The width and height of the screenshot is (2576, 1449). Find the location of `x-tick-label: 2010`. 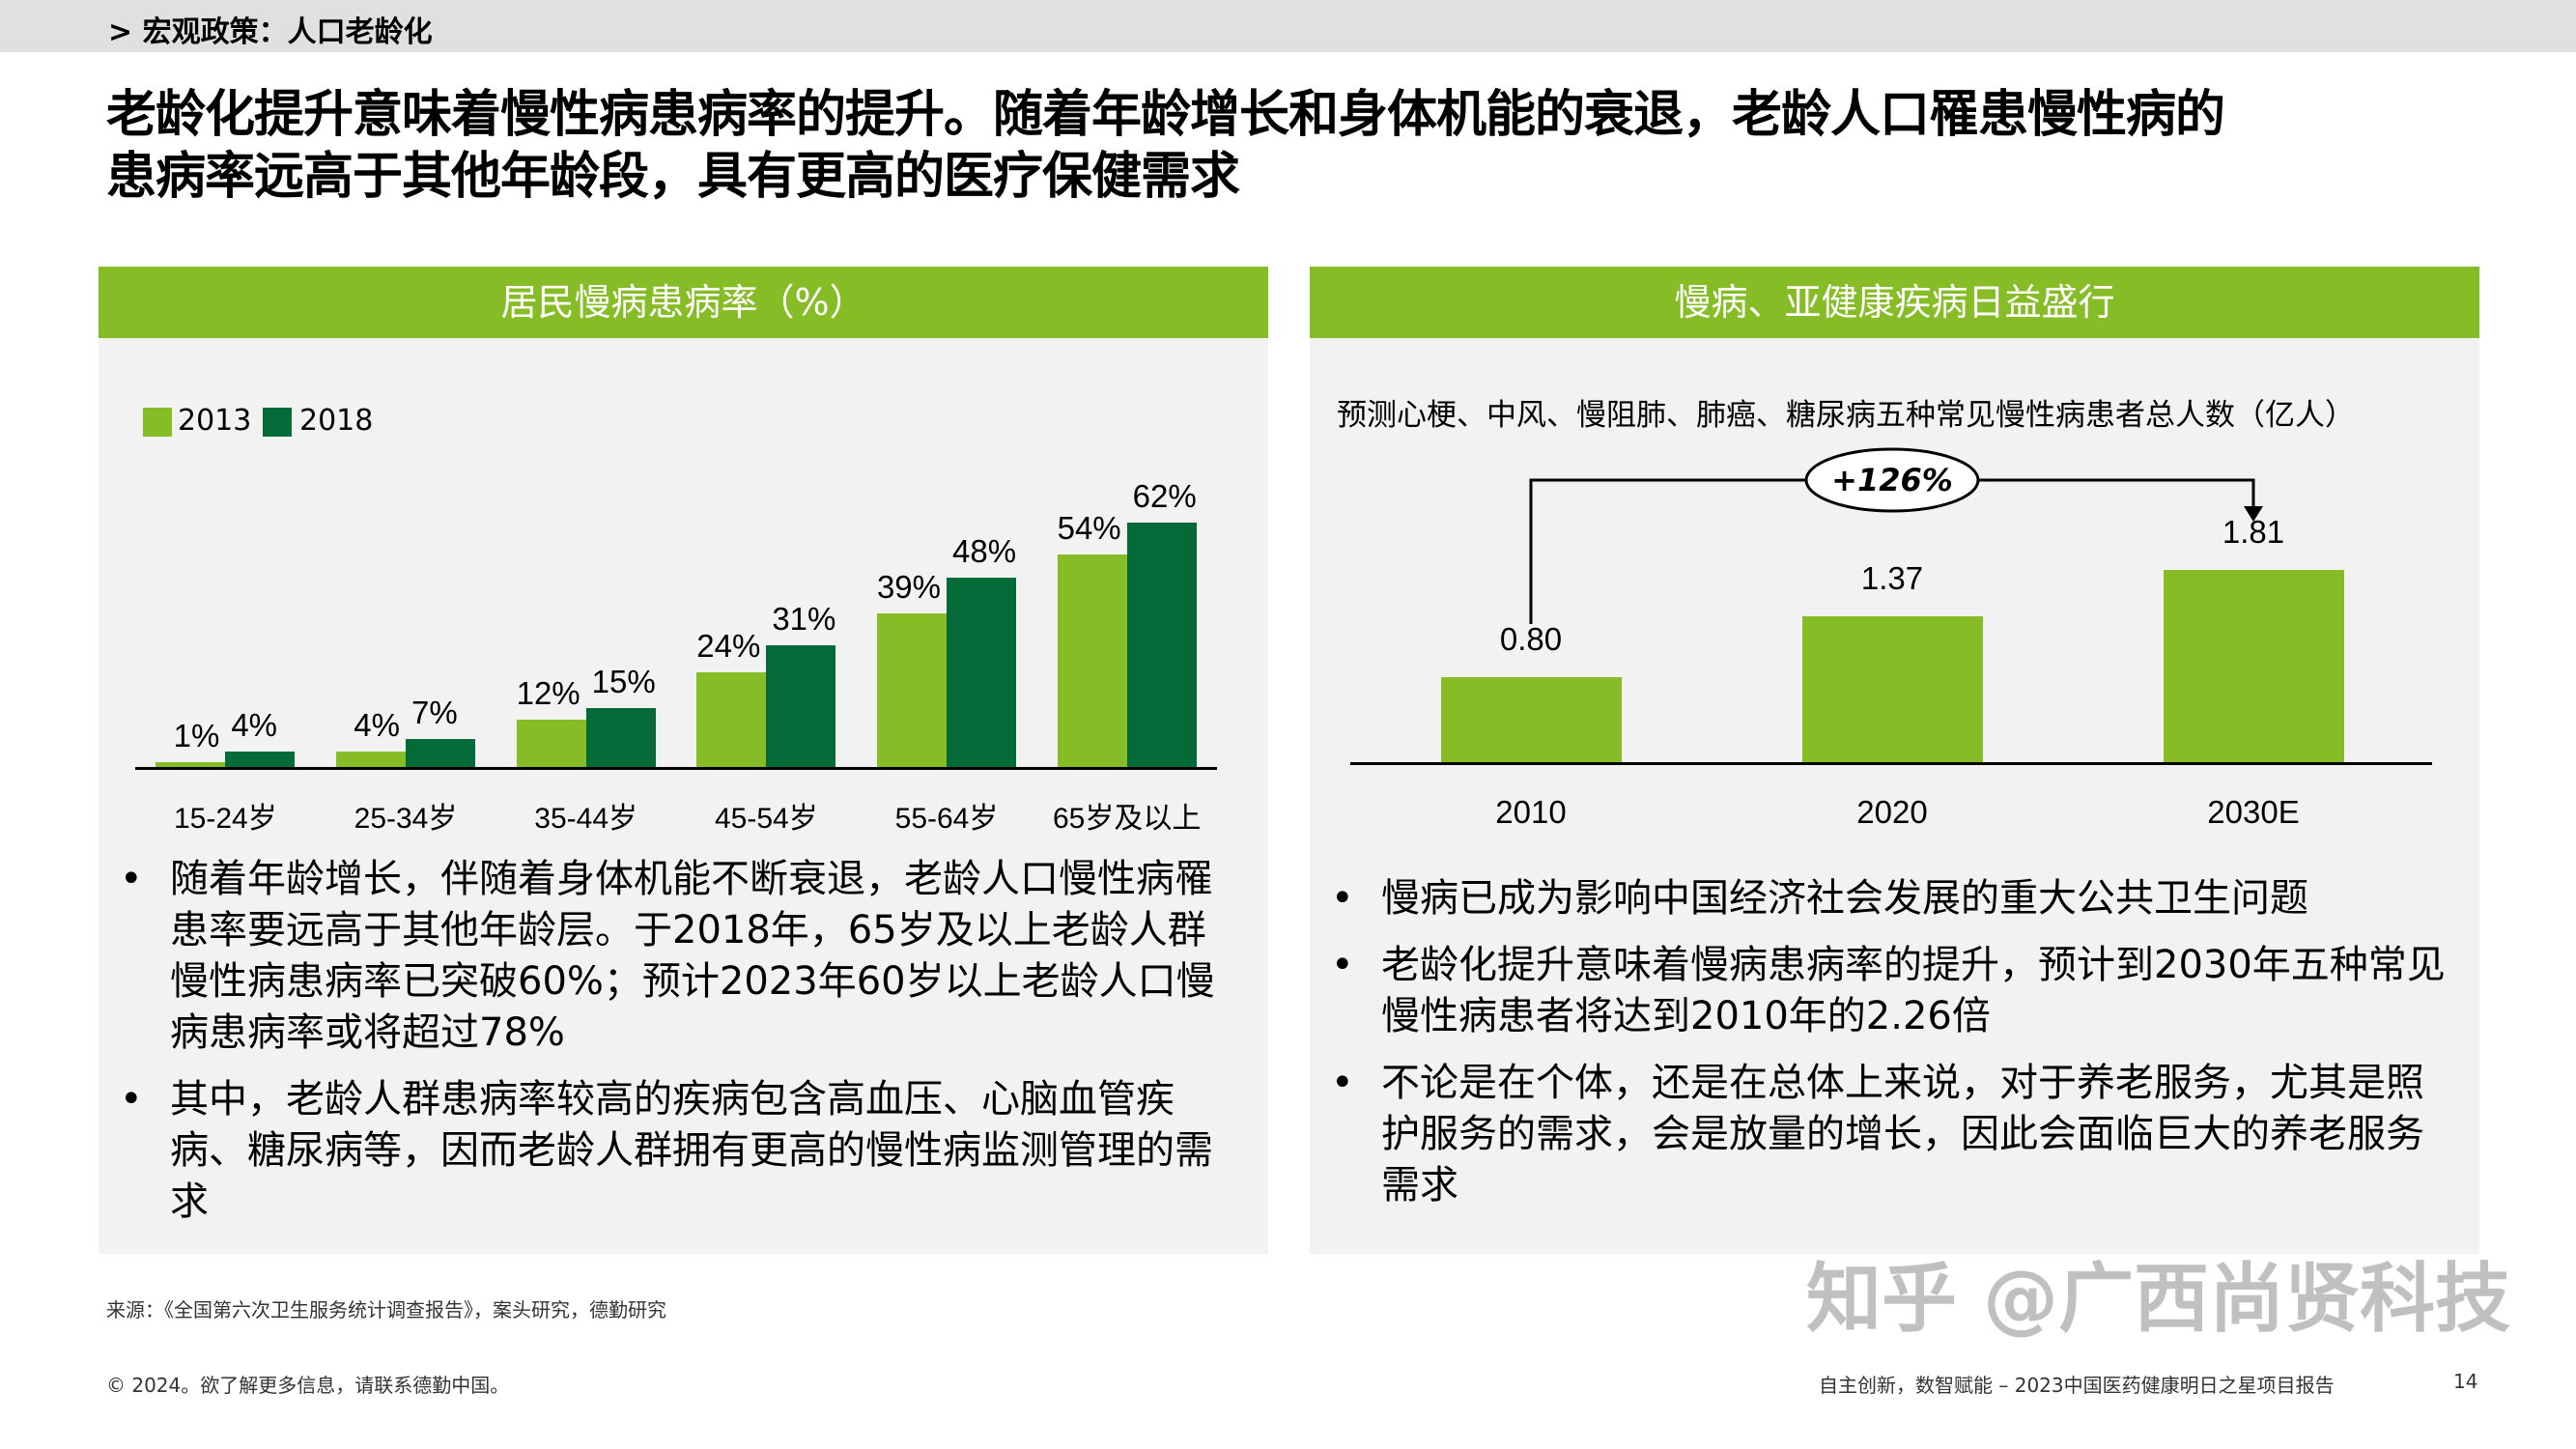

x-tick-label: 2010 is located at coordinates (1531, 812).